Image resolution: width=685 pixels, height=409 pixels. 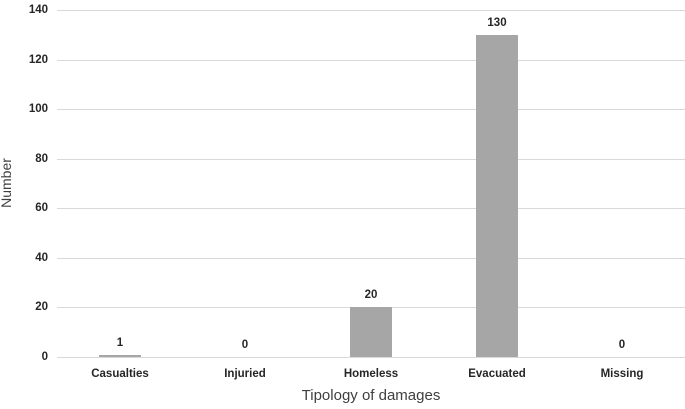 I want to click on y-tick-label: 60, so click(x=41, y=208).